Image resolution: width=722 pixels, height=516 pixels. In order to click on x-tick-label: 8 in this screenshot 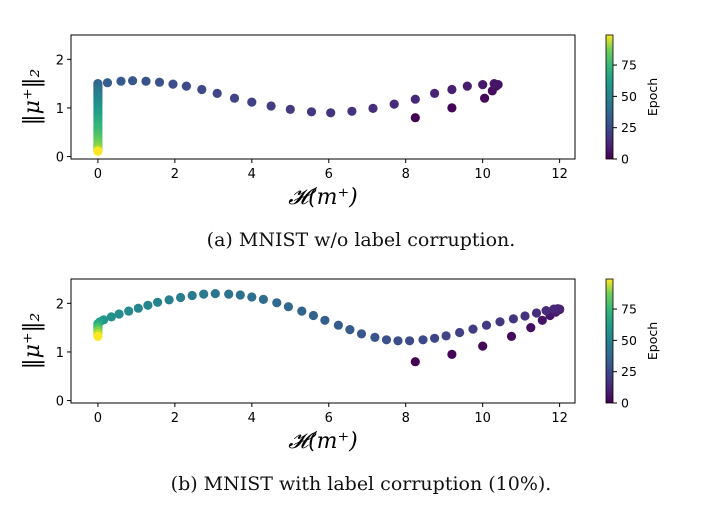, I will do `click(406, 418)`.